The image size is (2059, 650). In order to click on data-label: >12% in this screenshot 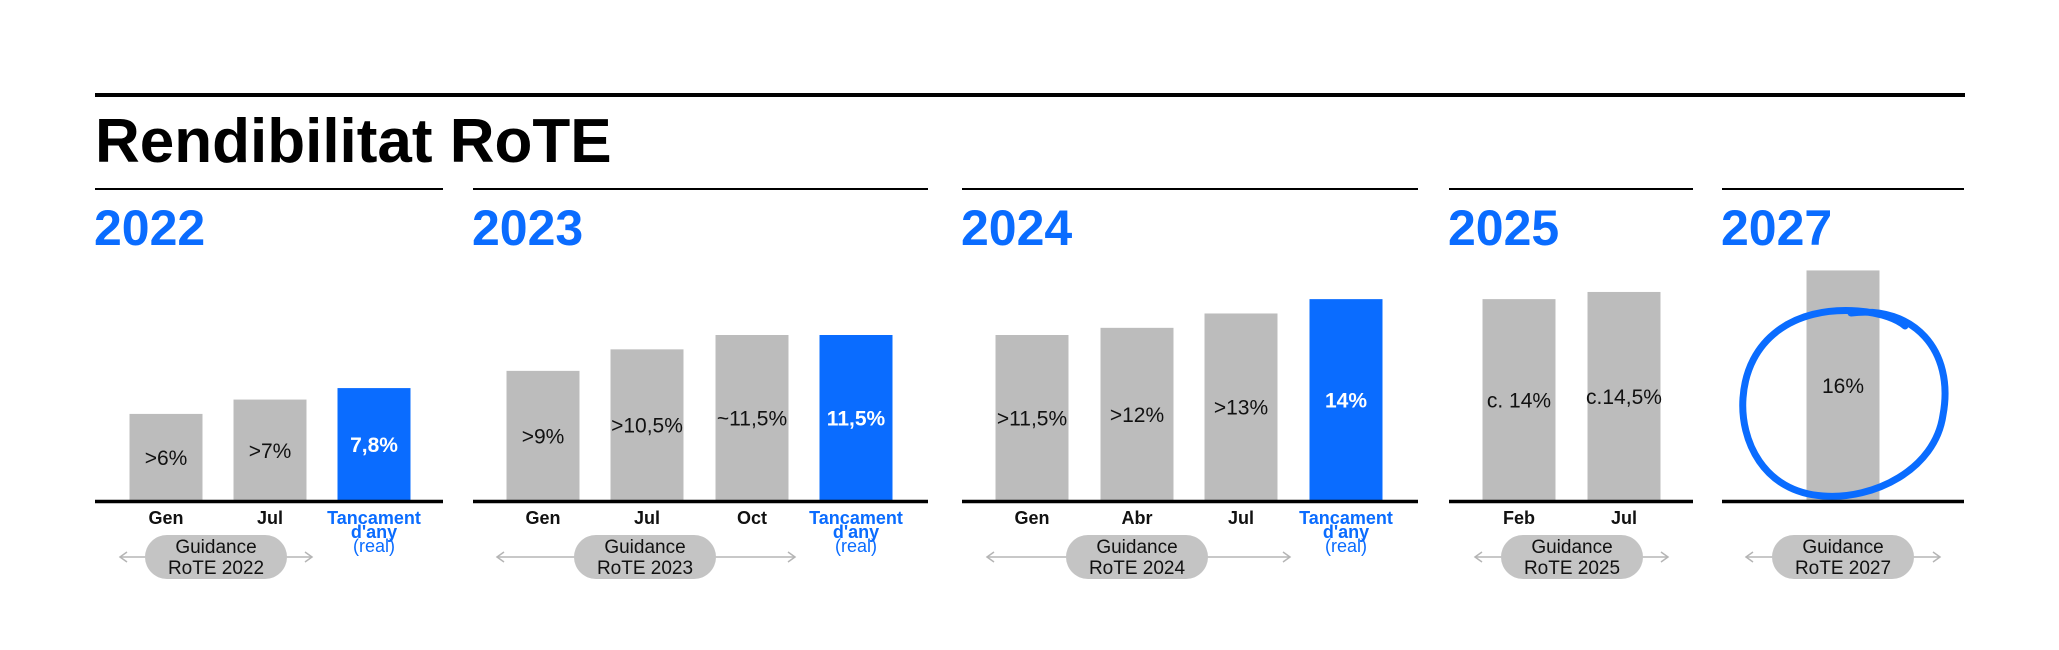, I will do `click(1137, 415)`.